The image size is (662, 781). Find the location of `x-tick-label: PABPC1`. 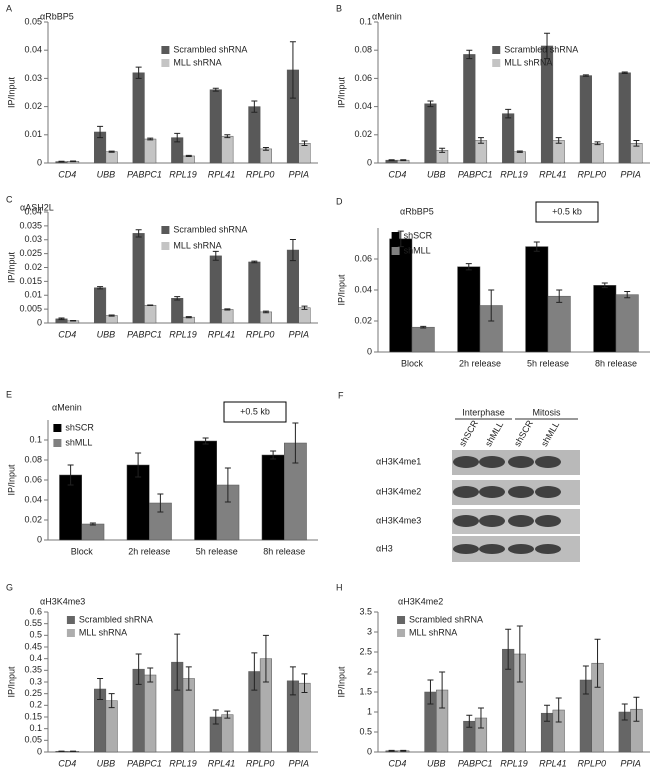

x-tick-label: PABPC1 is located at coordinates (475, 174).